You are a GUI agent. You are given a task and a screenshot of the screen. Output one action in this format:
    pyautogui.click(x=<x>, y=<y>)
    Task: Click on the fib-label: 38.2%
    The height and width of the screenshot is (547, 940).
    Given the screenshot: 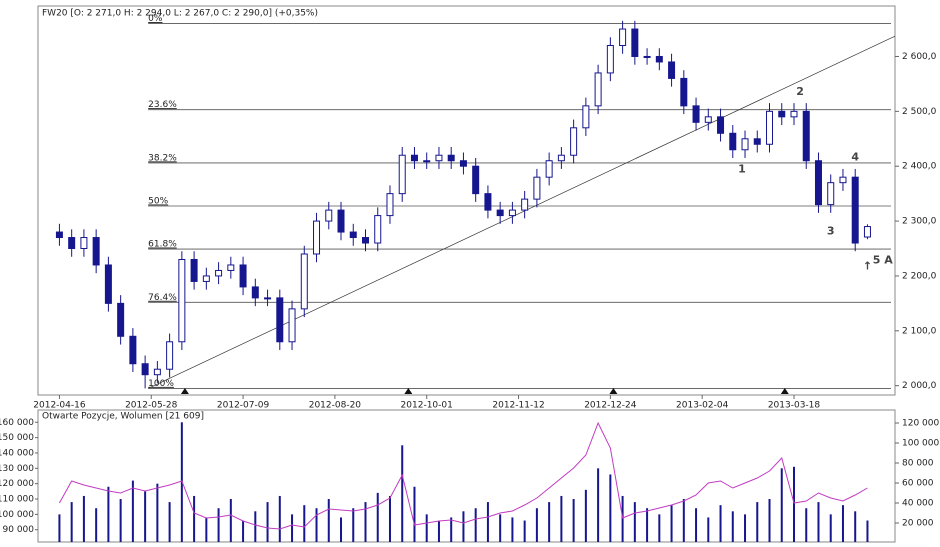 What is the action you would take?
    pyautogui.click(x=162, y=158)
    